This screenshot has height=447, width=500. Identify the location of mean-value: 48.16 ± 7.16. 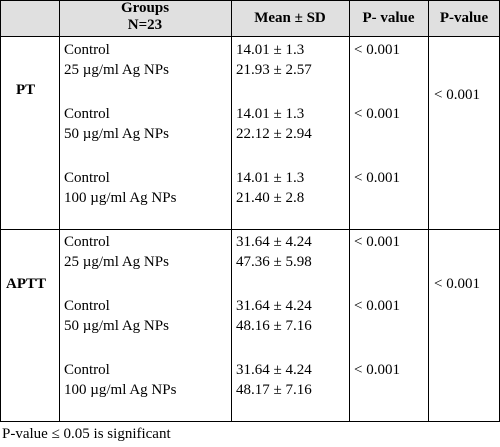
(274, 326).